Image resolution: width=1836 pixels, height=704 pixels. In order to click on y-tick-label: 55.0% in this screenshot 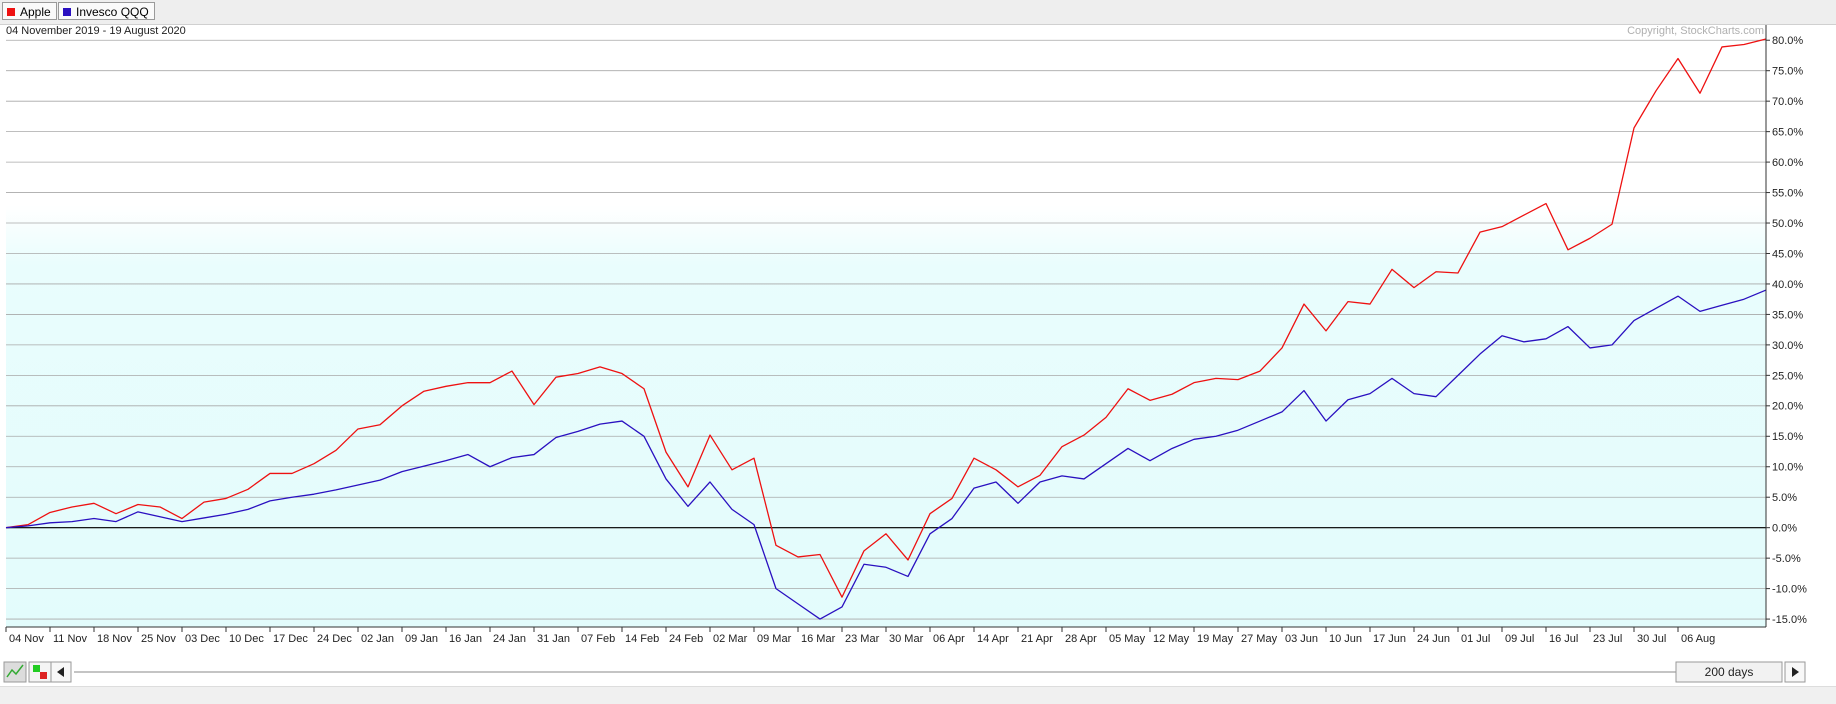, I will do `click(1787, 193)`.